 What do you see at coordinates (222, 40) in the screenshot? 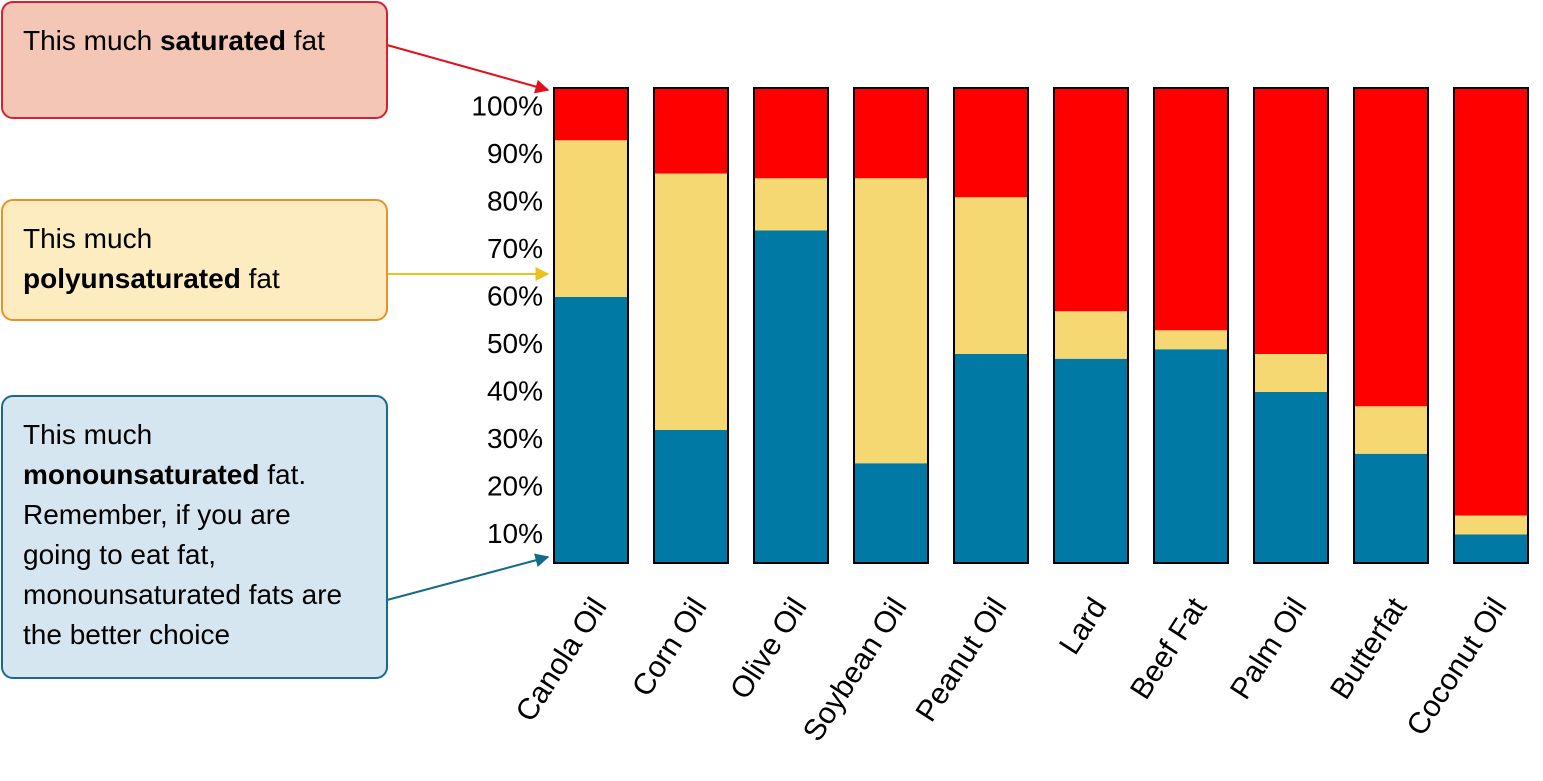
I see `annotation-text: saturated` at bounding box center [222, 40].